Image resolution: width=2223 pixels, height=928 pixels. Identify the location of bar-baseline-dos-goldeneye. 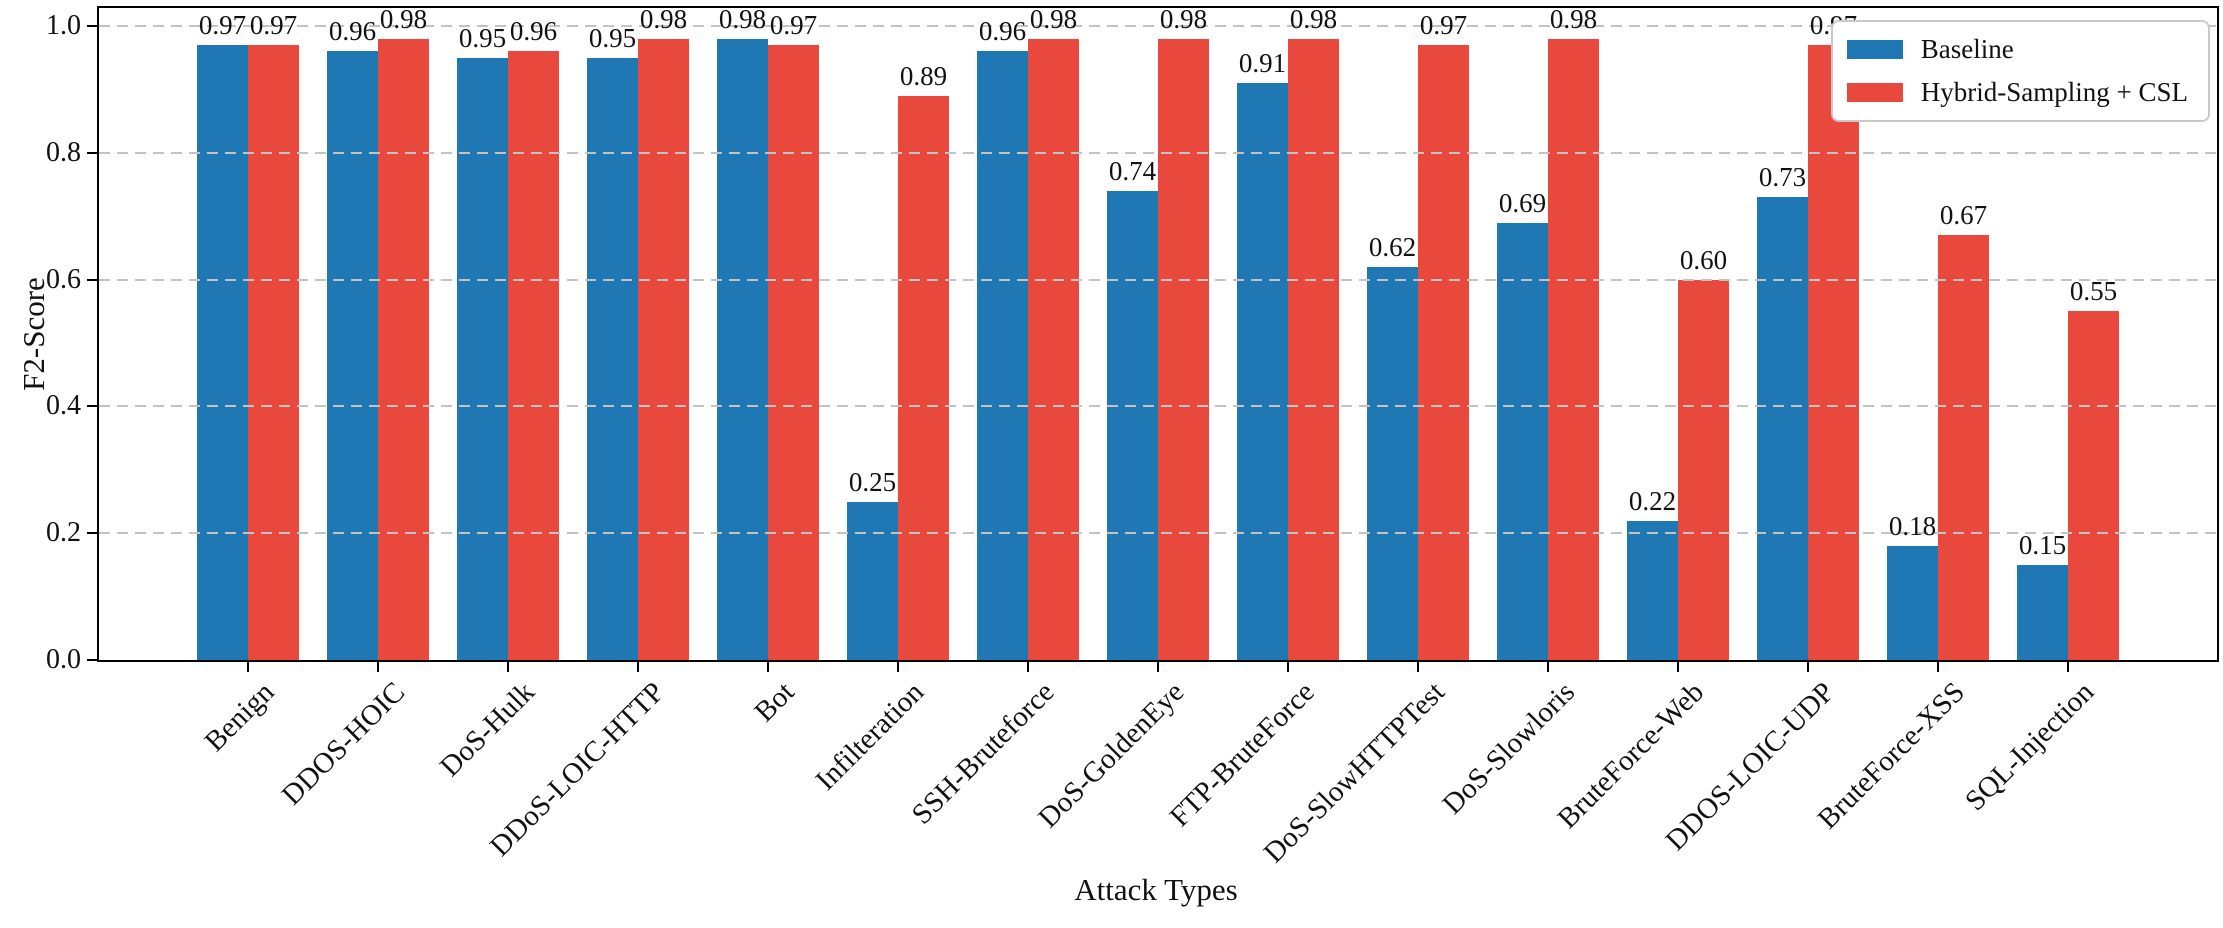
(1132, 425).